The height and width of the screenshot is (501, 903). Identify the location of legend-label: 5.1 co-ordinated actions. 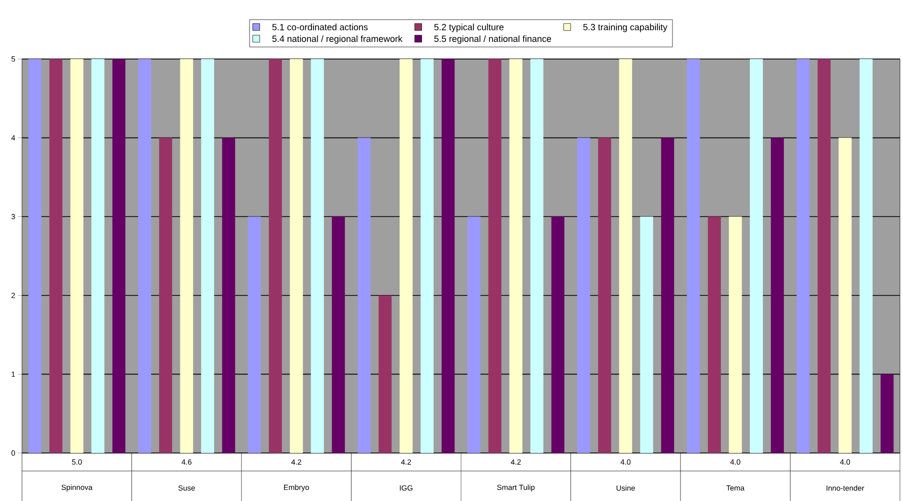
(320, 27).